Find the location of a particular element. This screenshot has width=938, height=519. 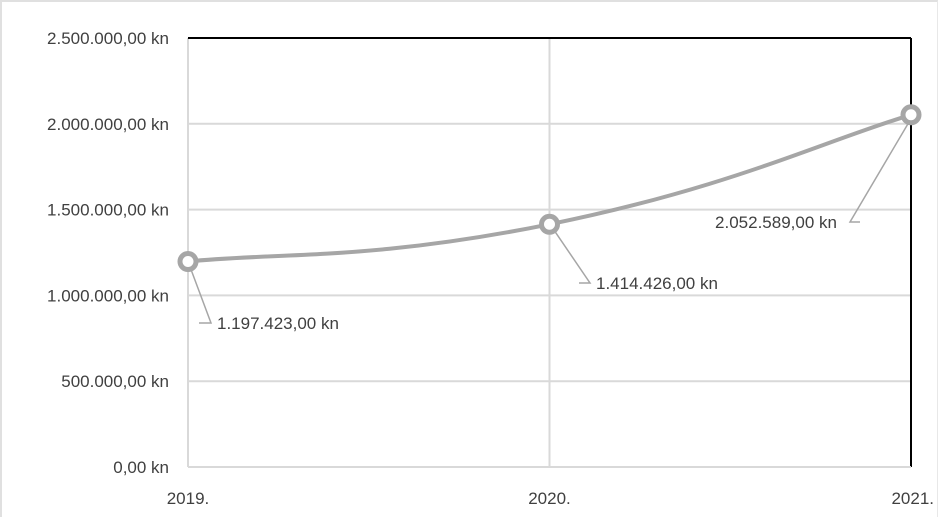

x-tick-label: 2020. is located at coordinates (549, 498).